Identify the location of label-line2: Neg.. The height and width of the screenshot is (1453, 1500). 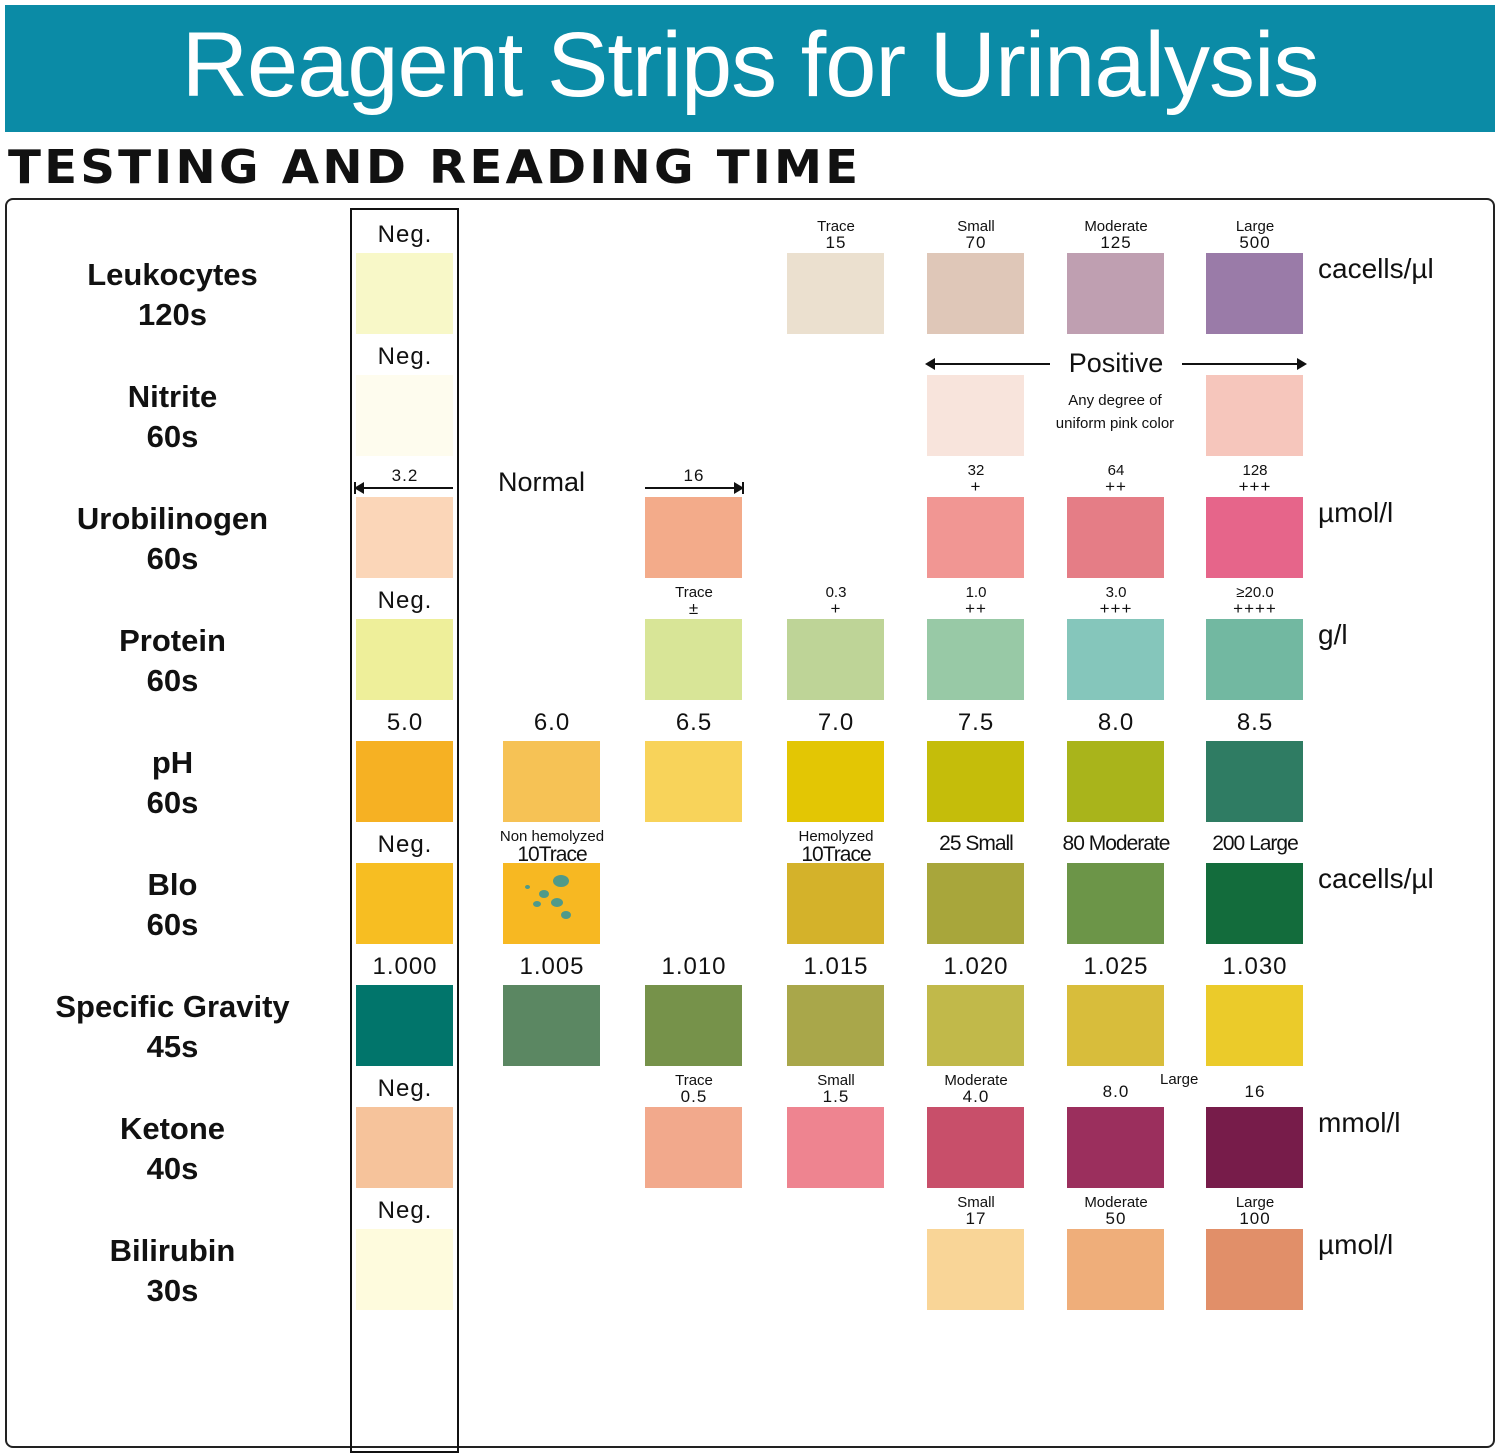
(405, 844).